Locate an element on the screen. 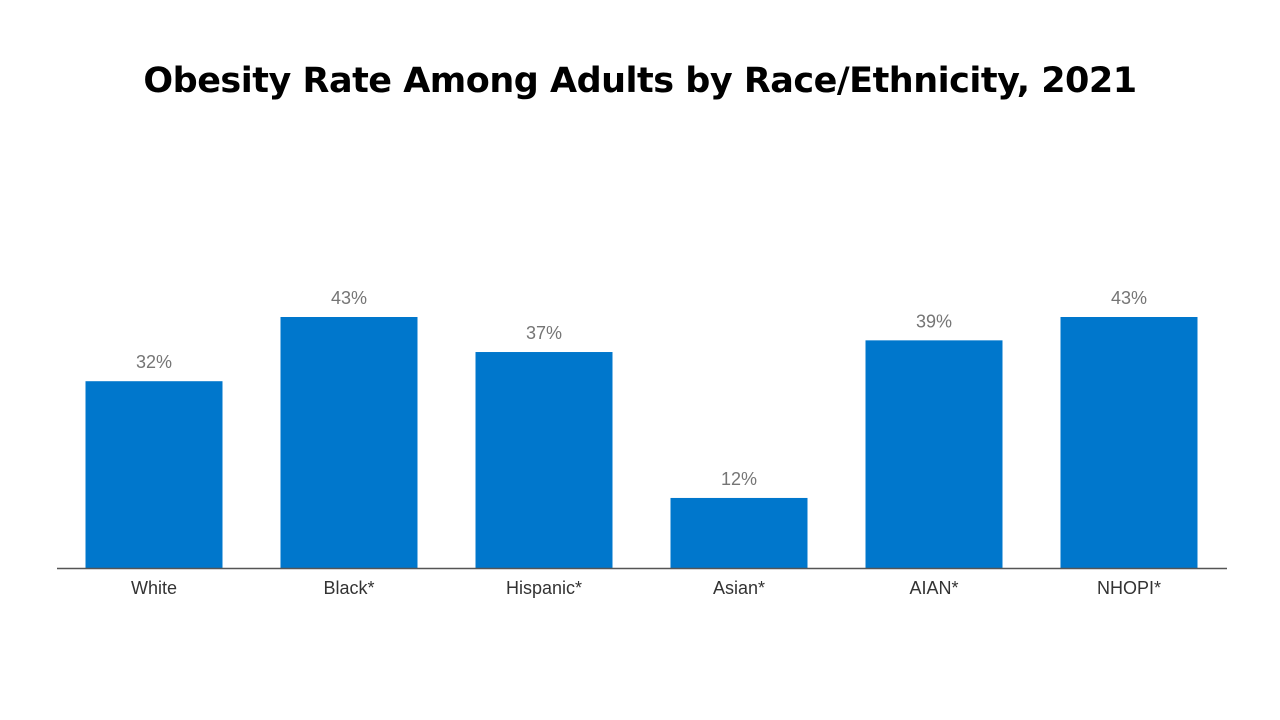 The width and height of the screenshot is (1280, 720). x-tick-label-nhopi: NHOPI* is located at coordinates (1129, 588).